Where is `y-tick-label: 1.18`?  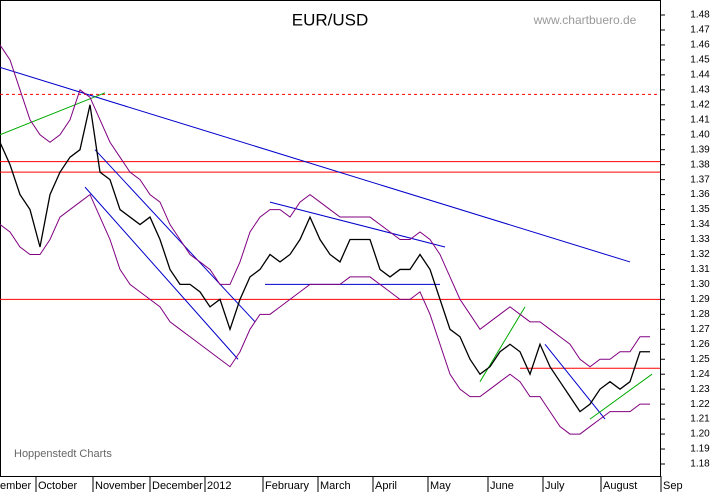
y-tick-label: 1.18 is located at coordinates (700, 464).